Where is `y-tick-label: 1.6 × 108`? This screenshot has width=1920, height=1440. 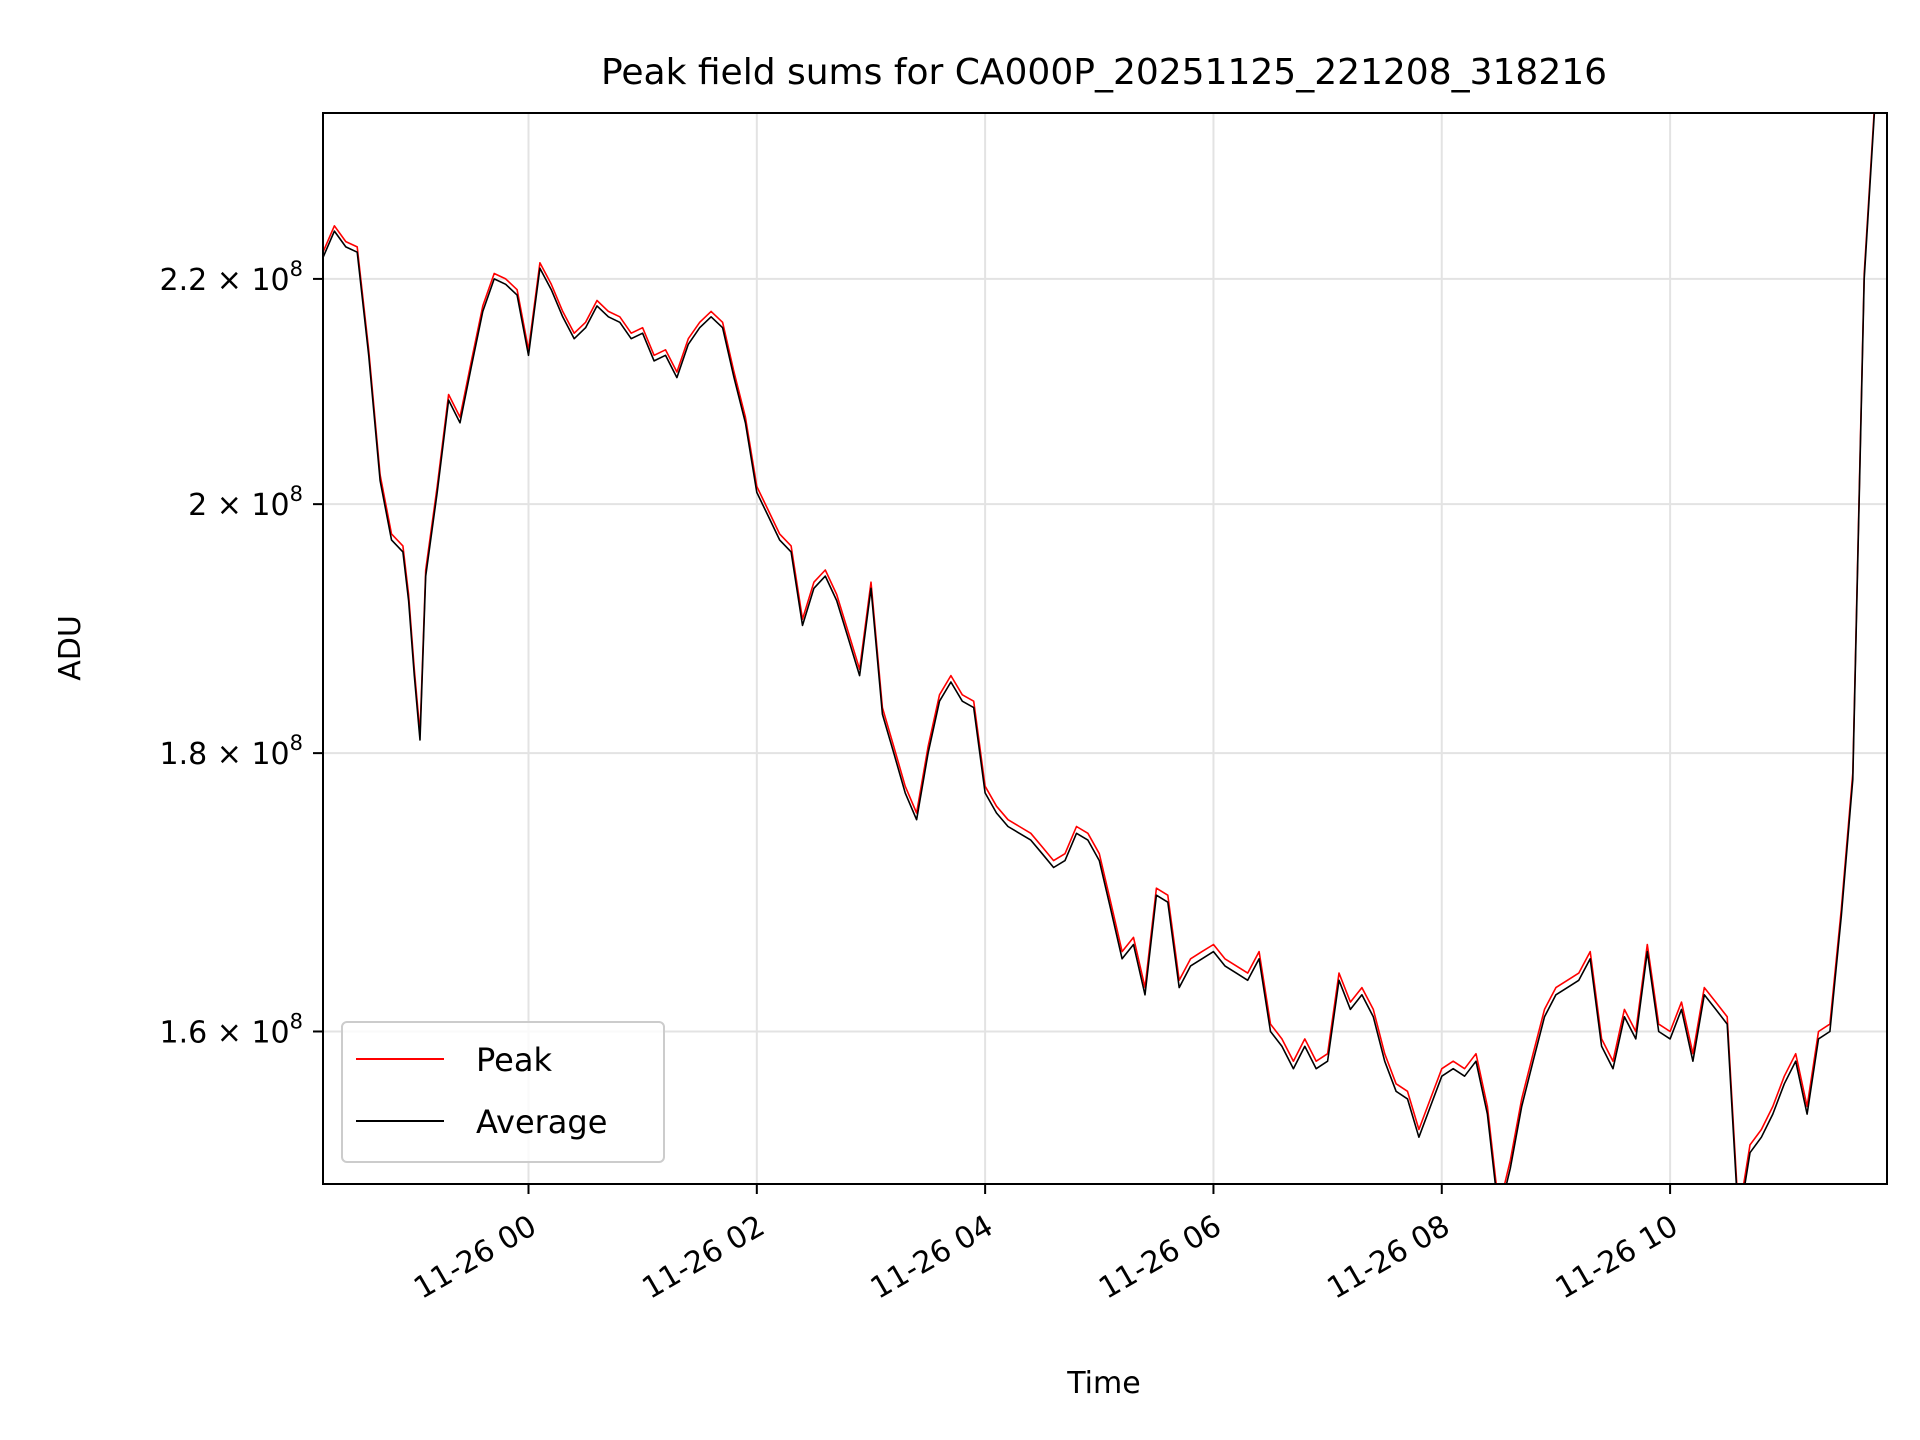
y-tick-label: 1.6 × 108 is located at coordinates (231, 1029).